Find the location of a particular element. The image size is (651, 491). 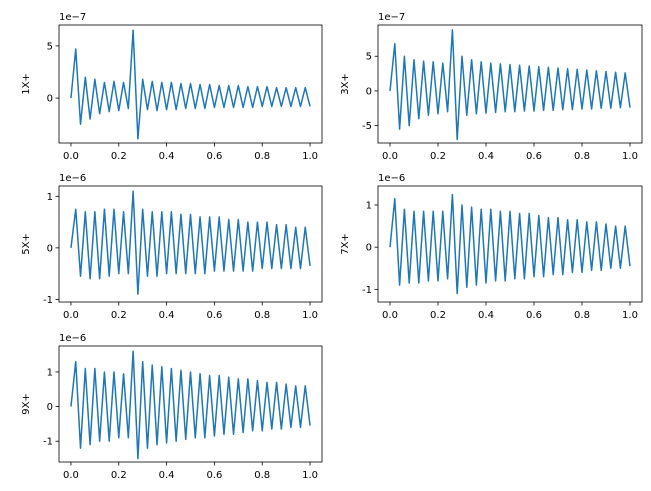

subplot: 0.0 0.2 0.4 0.6 0.8 1.0 -1 0 1 1e−6 5X+ is located at coordinates (172, 247).